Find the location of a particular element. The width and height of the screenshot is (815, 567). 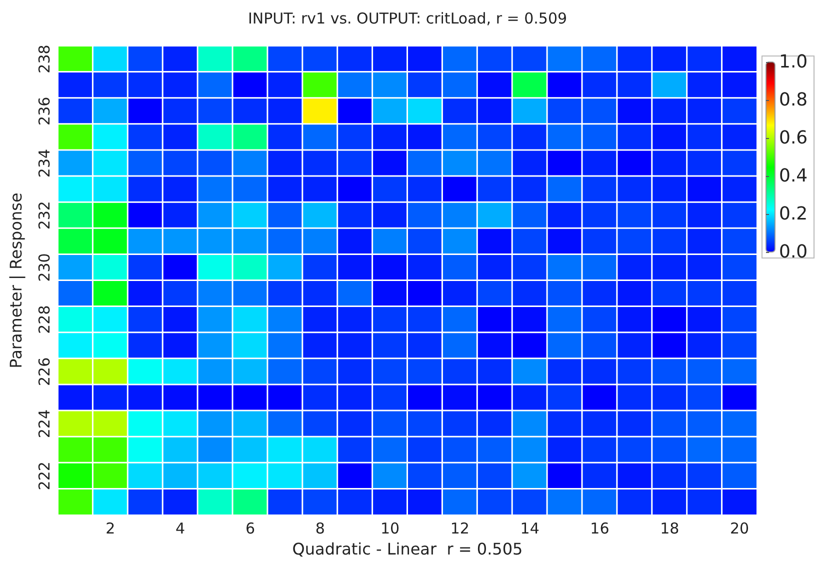

x-tick-label: 16 is located at coordinates (600, 529).